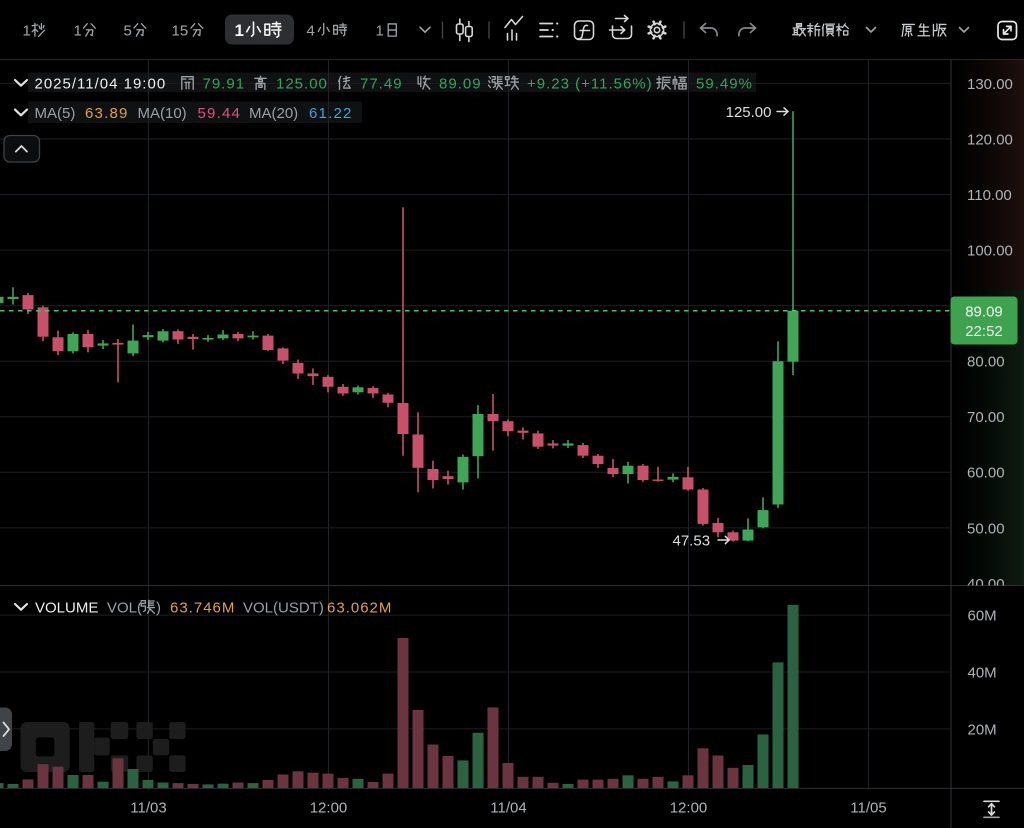  Describe the element at coordinates (986, 528) in the screenshot. I see `svg-text: 50.00` at that location.